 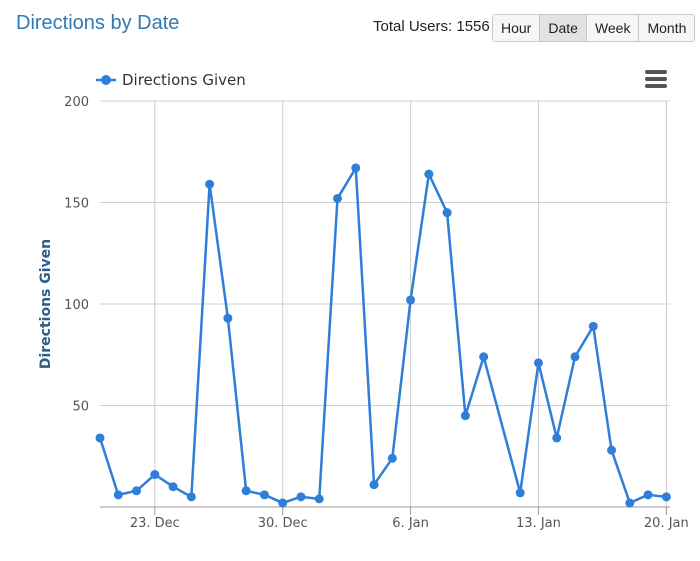 What do you see at coordinates (76, 204) in the screenshot?
I see `y-tick-label: 150` at bounding box center [76, 204].